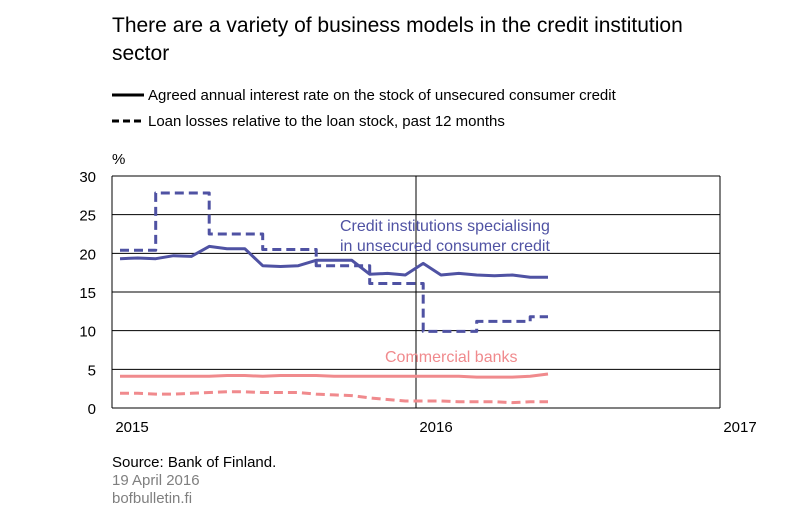 The height and width of the screenshot is (522, 800). I want to click on source-note: Source: Bank of Finland., so click(194, 462).